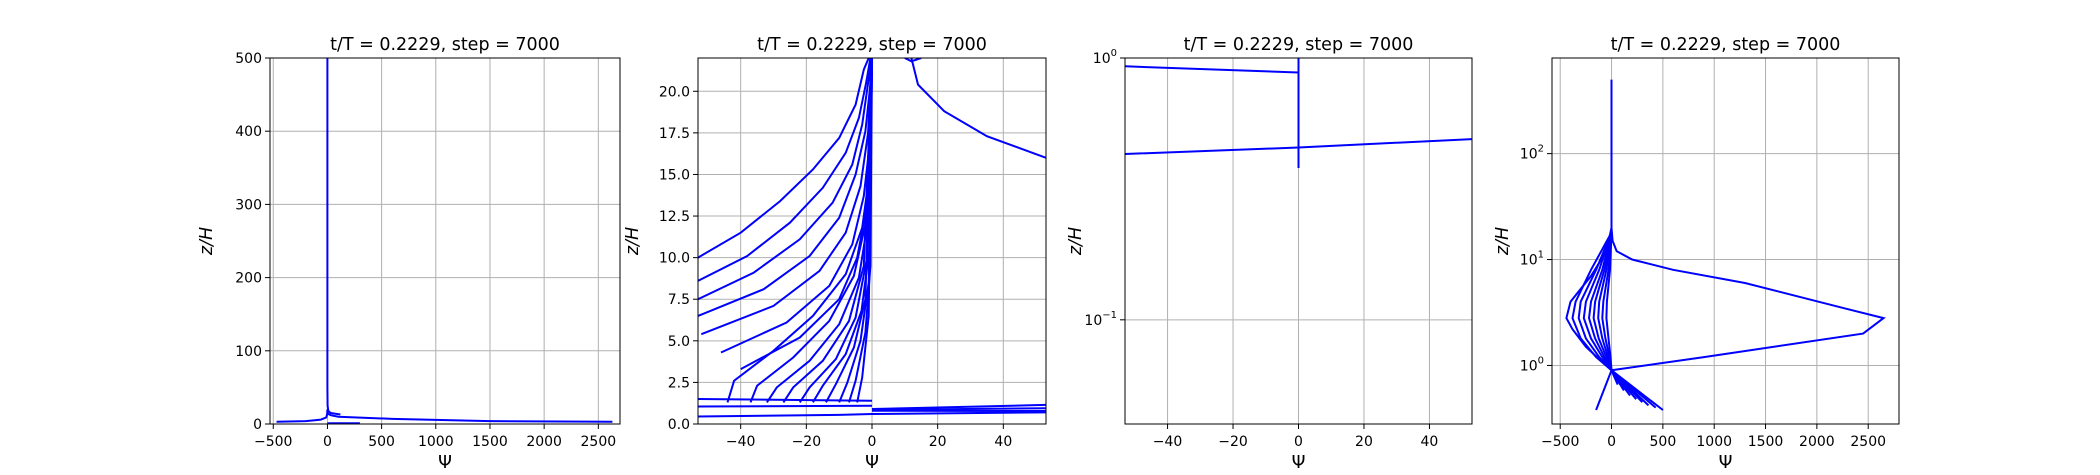 The width and height of the screenshot is (2100, 475). I want to click on y-tick-label: 15.0, so click(674, 175).